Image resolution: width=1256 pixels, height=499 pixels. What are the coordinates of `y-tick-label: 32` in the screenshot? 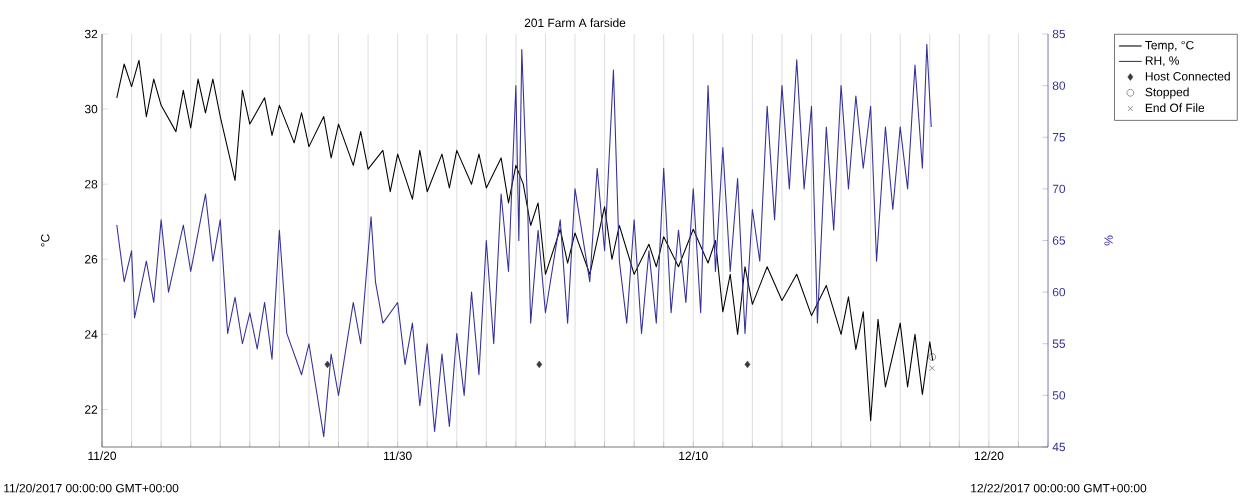 It's located at (91, 34).